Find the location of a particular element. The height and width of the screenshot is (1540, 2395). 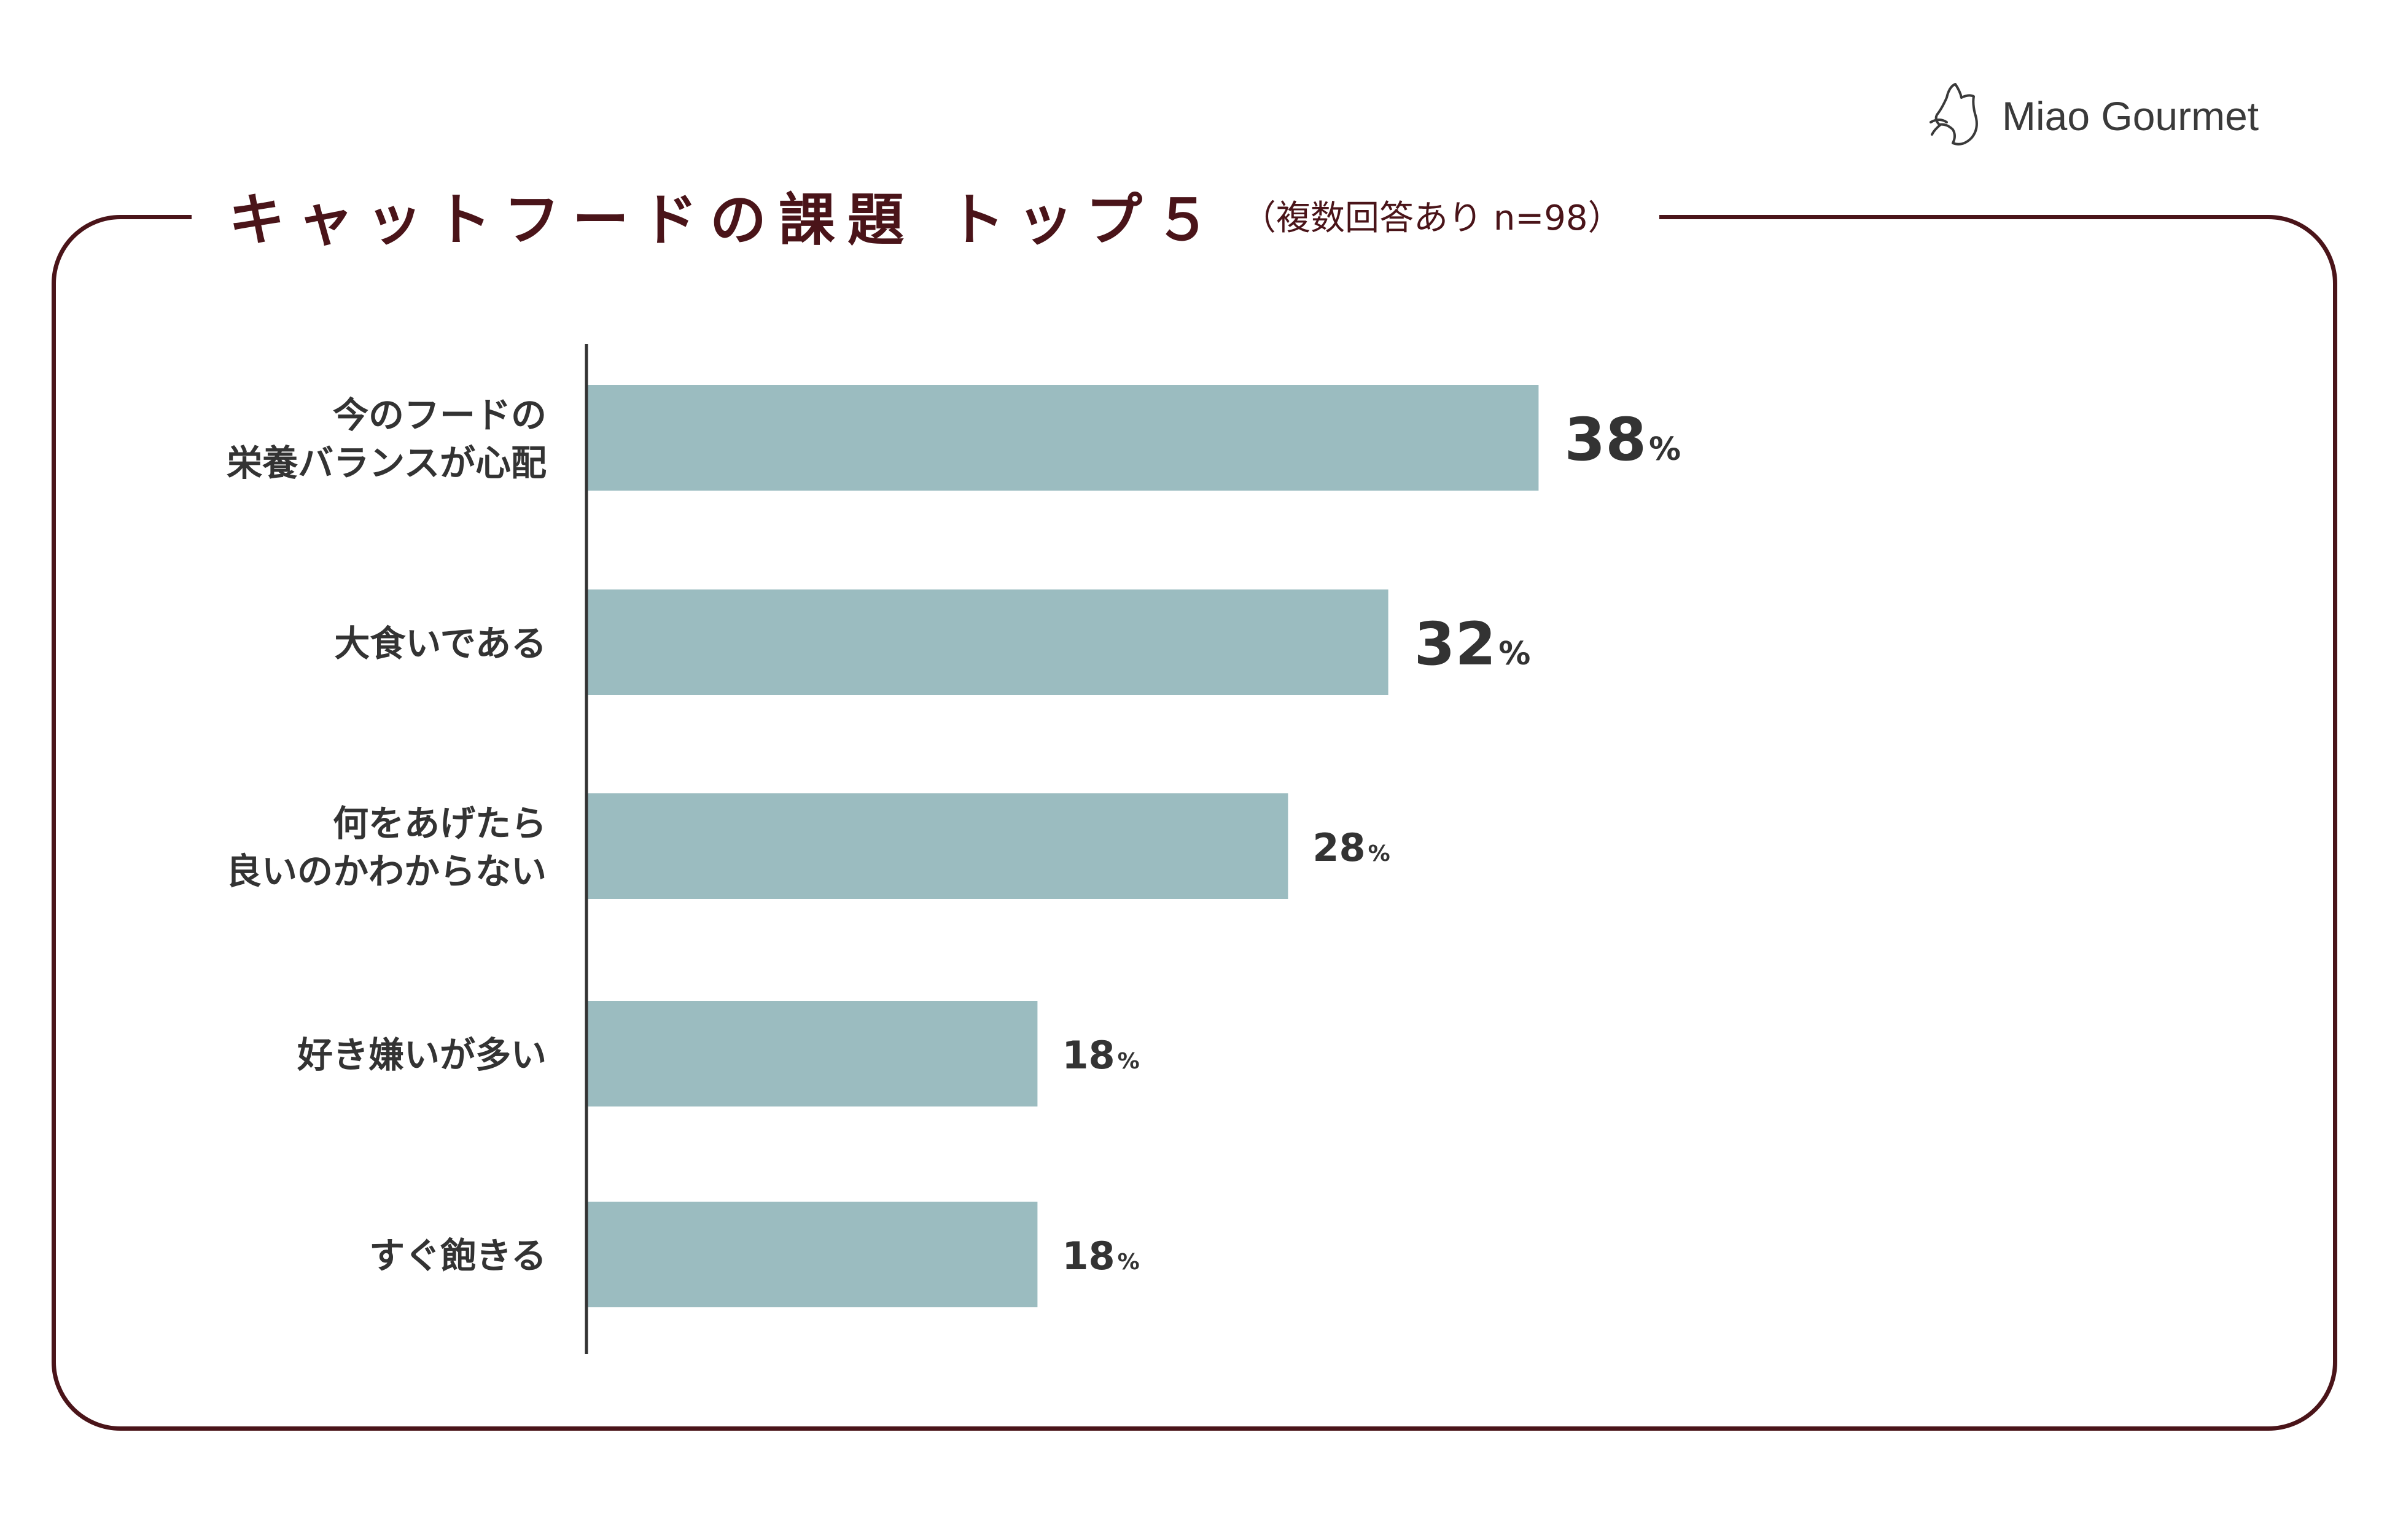

category-label: 何をあげたら is located at coordinates (440, 823).